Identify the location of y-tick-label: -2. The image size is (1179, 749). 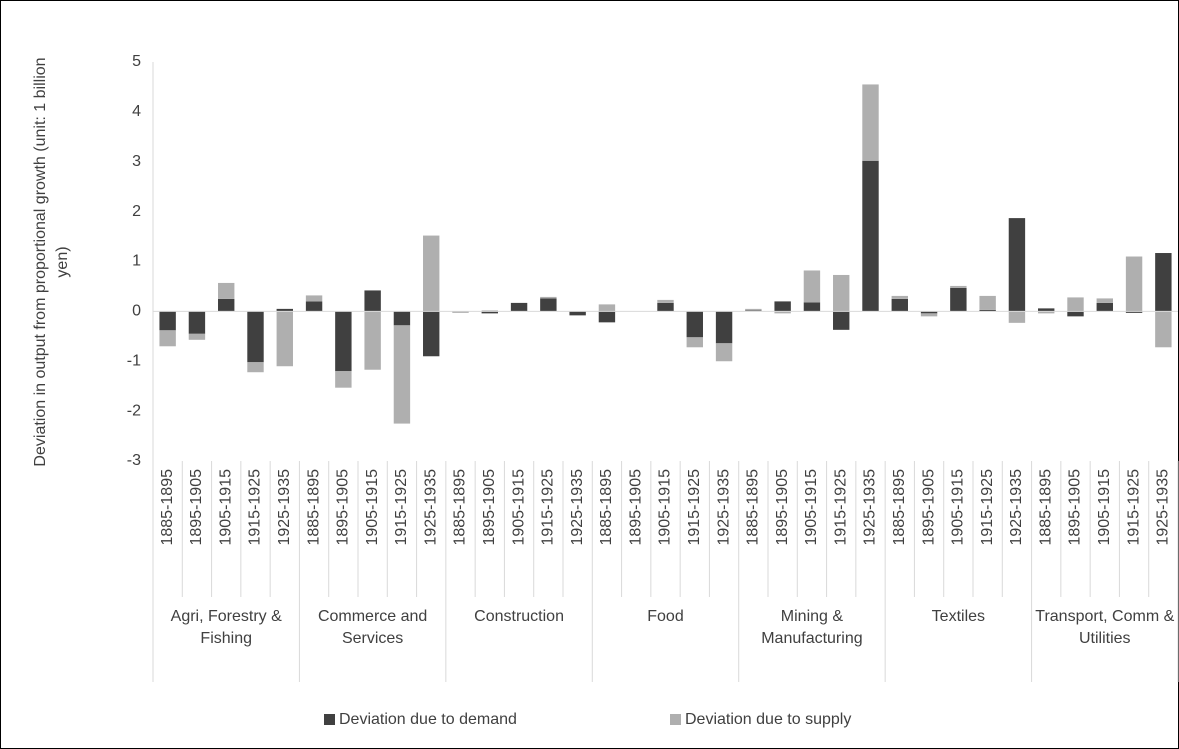
(134, 410).